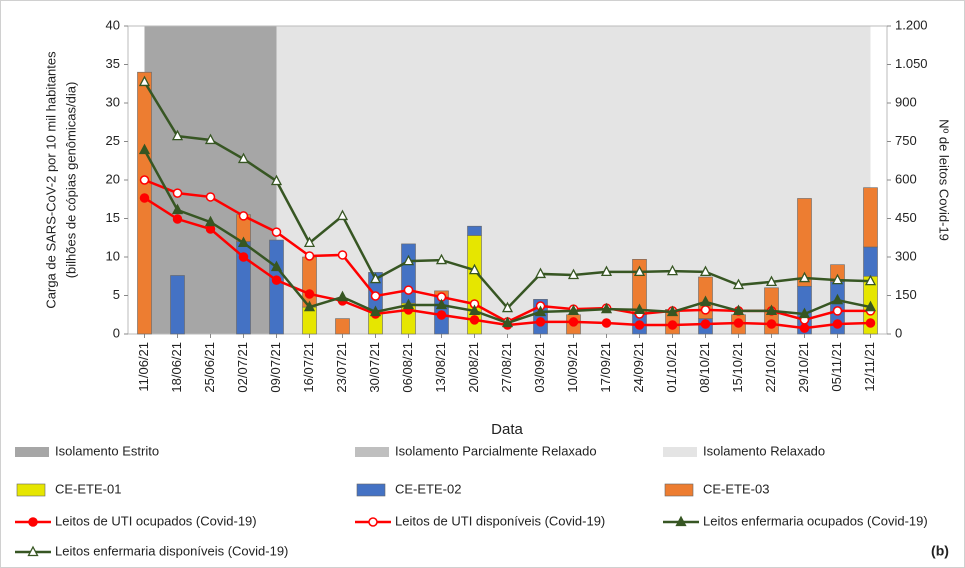  What do you see at coordinates (308, 367) in the screenshot?
I see `x-tick-label: 16/07/21` at bounding box center [308, 367].